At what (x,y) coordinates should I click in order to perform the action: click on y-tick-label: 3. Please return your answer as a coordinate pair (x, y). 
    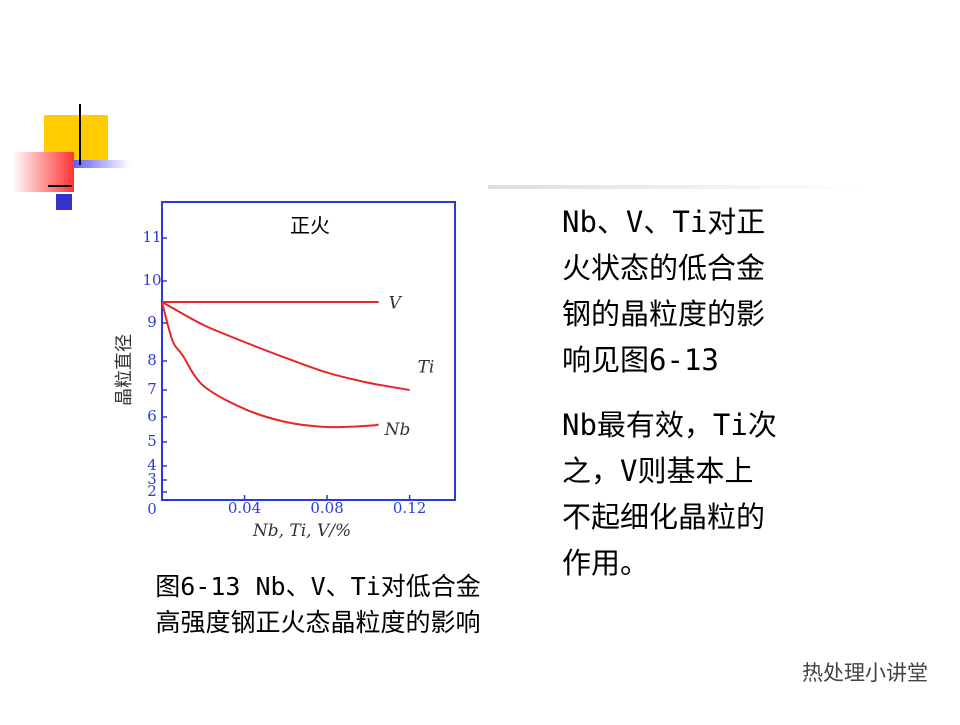
    Looking at the image, I should click on (152, 479).